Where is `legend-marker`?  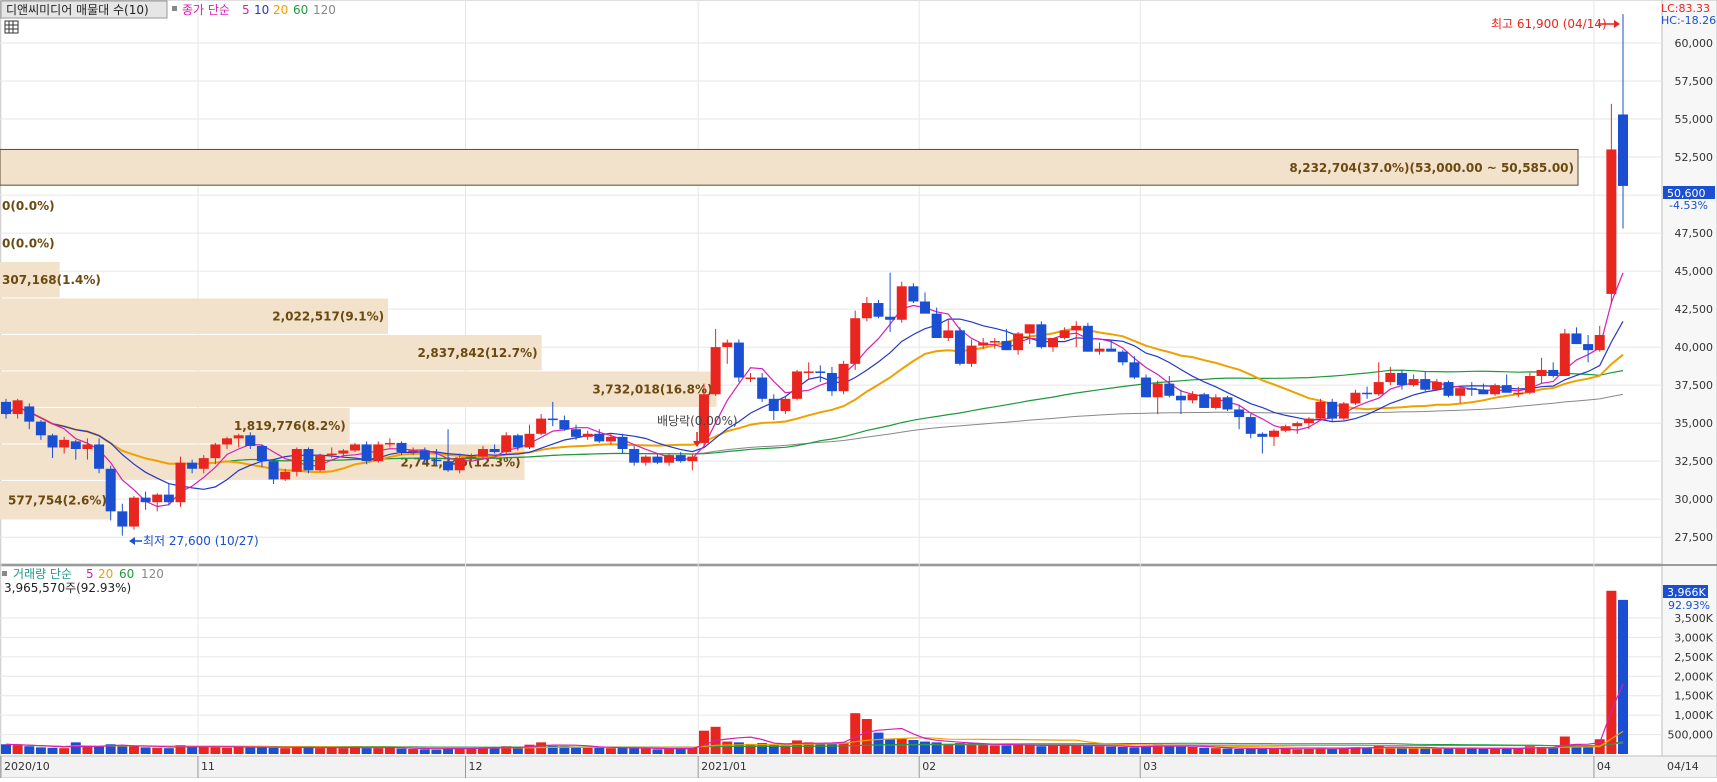
legend-marker is located at coordinates (4, 573).